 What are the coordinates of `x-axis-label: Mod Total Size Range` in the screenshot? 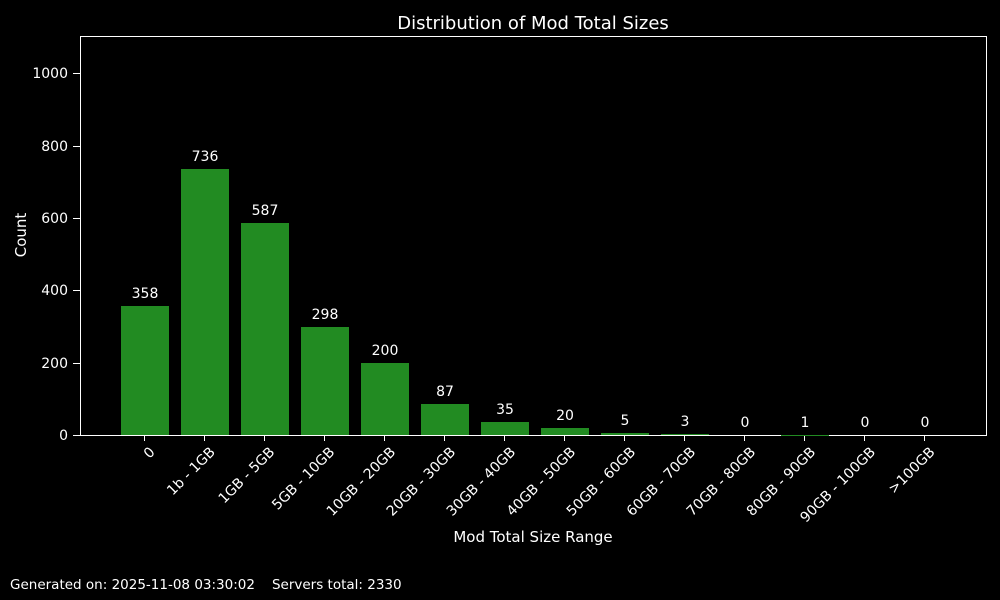 It's located at (533, 537).